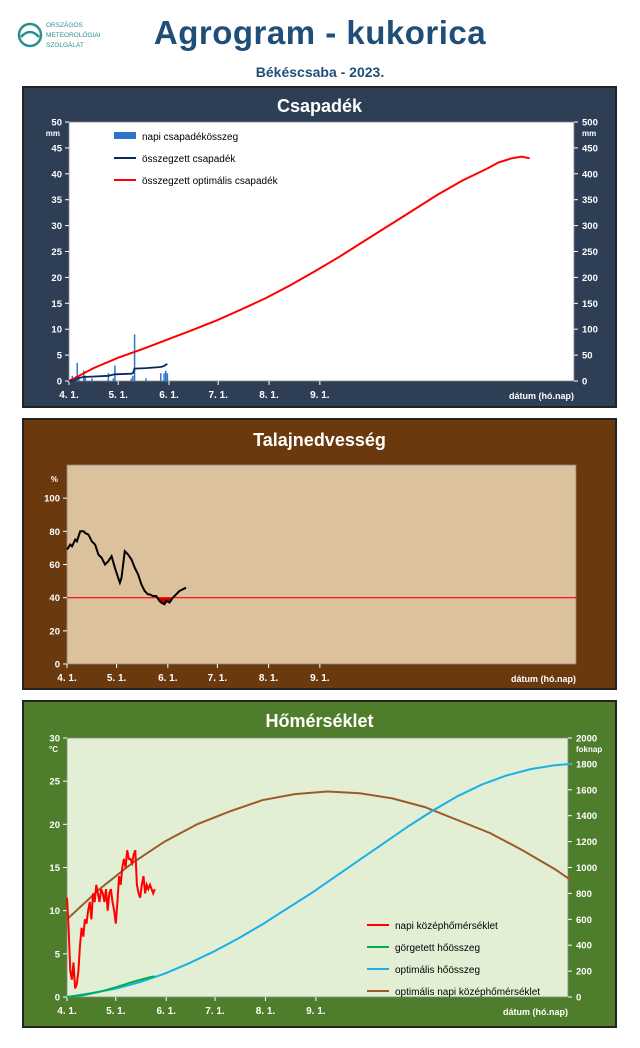 Image resolution: width=640 pixels, height=1048 pixels. What do you see at coordinates (164, 601) in the screenshot?
I see `moisture-deficit-area` at bounding box center [164, 601].